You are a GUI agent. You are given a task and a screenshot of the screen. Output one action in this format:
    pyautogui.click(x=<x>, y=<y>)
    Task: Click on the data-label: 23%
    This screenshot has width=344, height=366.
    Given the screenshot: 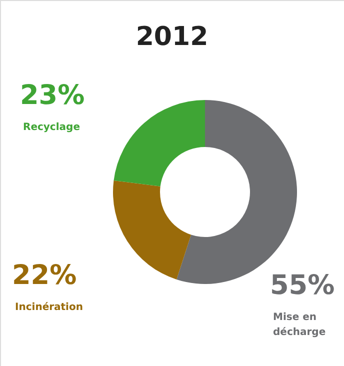 What is the action you would take?
    pyautogui.click(x=52, y=95)
    